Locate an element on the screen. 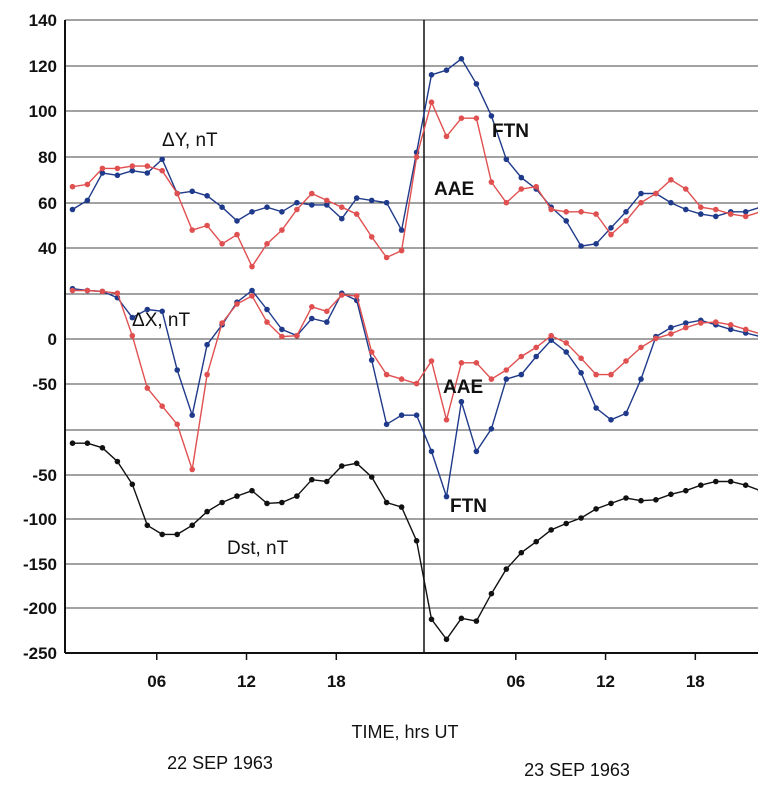 This screenshot has width=758, height=785. panel-label-dx: ΔX, nT is located at coordinates (161, 320).